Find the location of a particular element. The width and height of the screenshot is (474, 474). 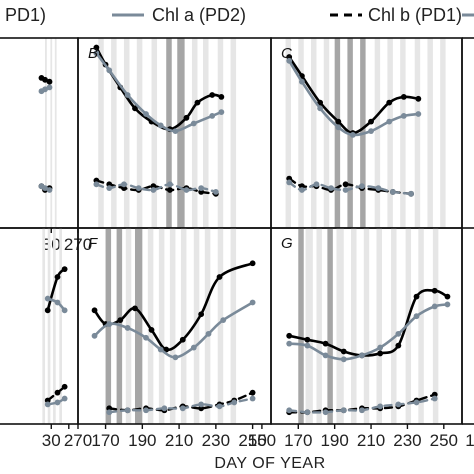

x-tick-label: 230 is located at coordinates (407, 440).